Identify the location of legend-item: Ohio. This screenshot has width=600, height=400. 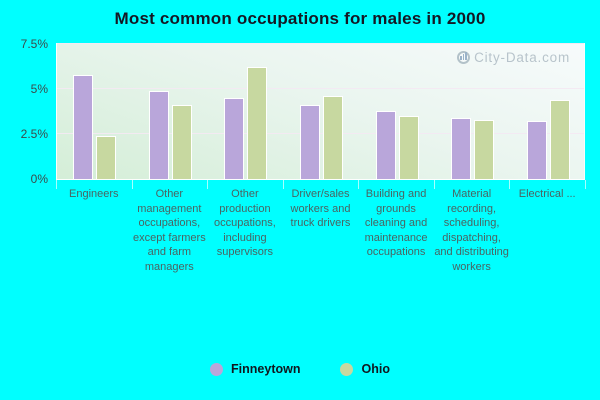
(365, 369).